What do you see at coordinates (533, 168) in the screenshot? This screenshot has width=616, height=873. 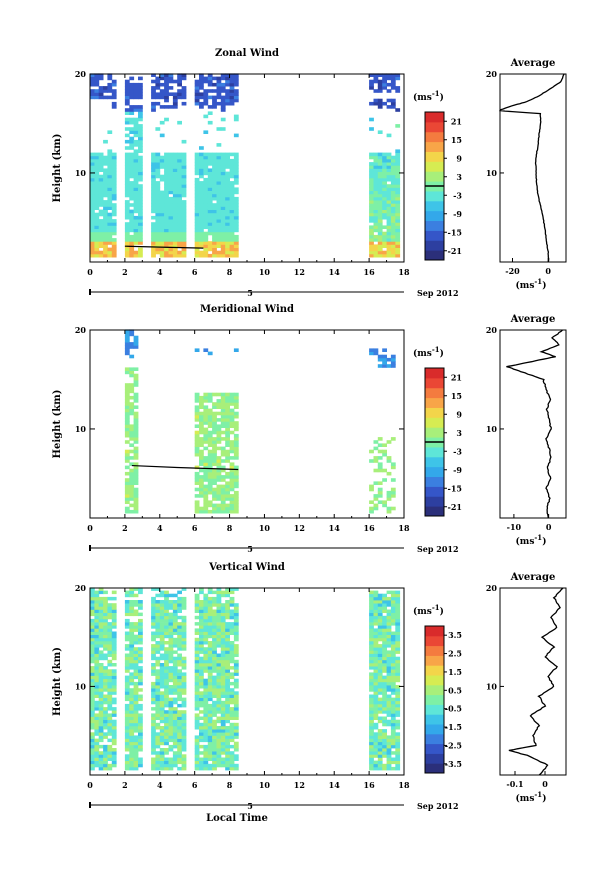 I see `average-frame` at bounding box center [533, 168].